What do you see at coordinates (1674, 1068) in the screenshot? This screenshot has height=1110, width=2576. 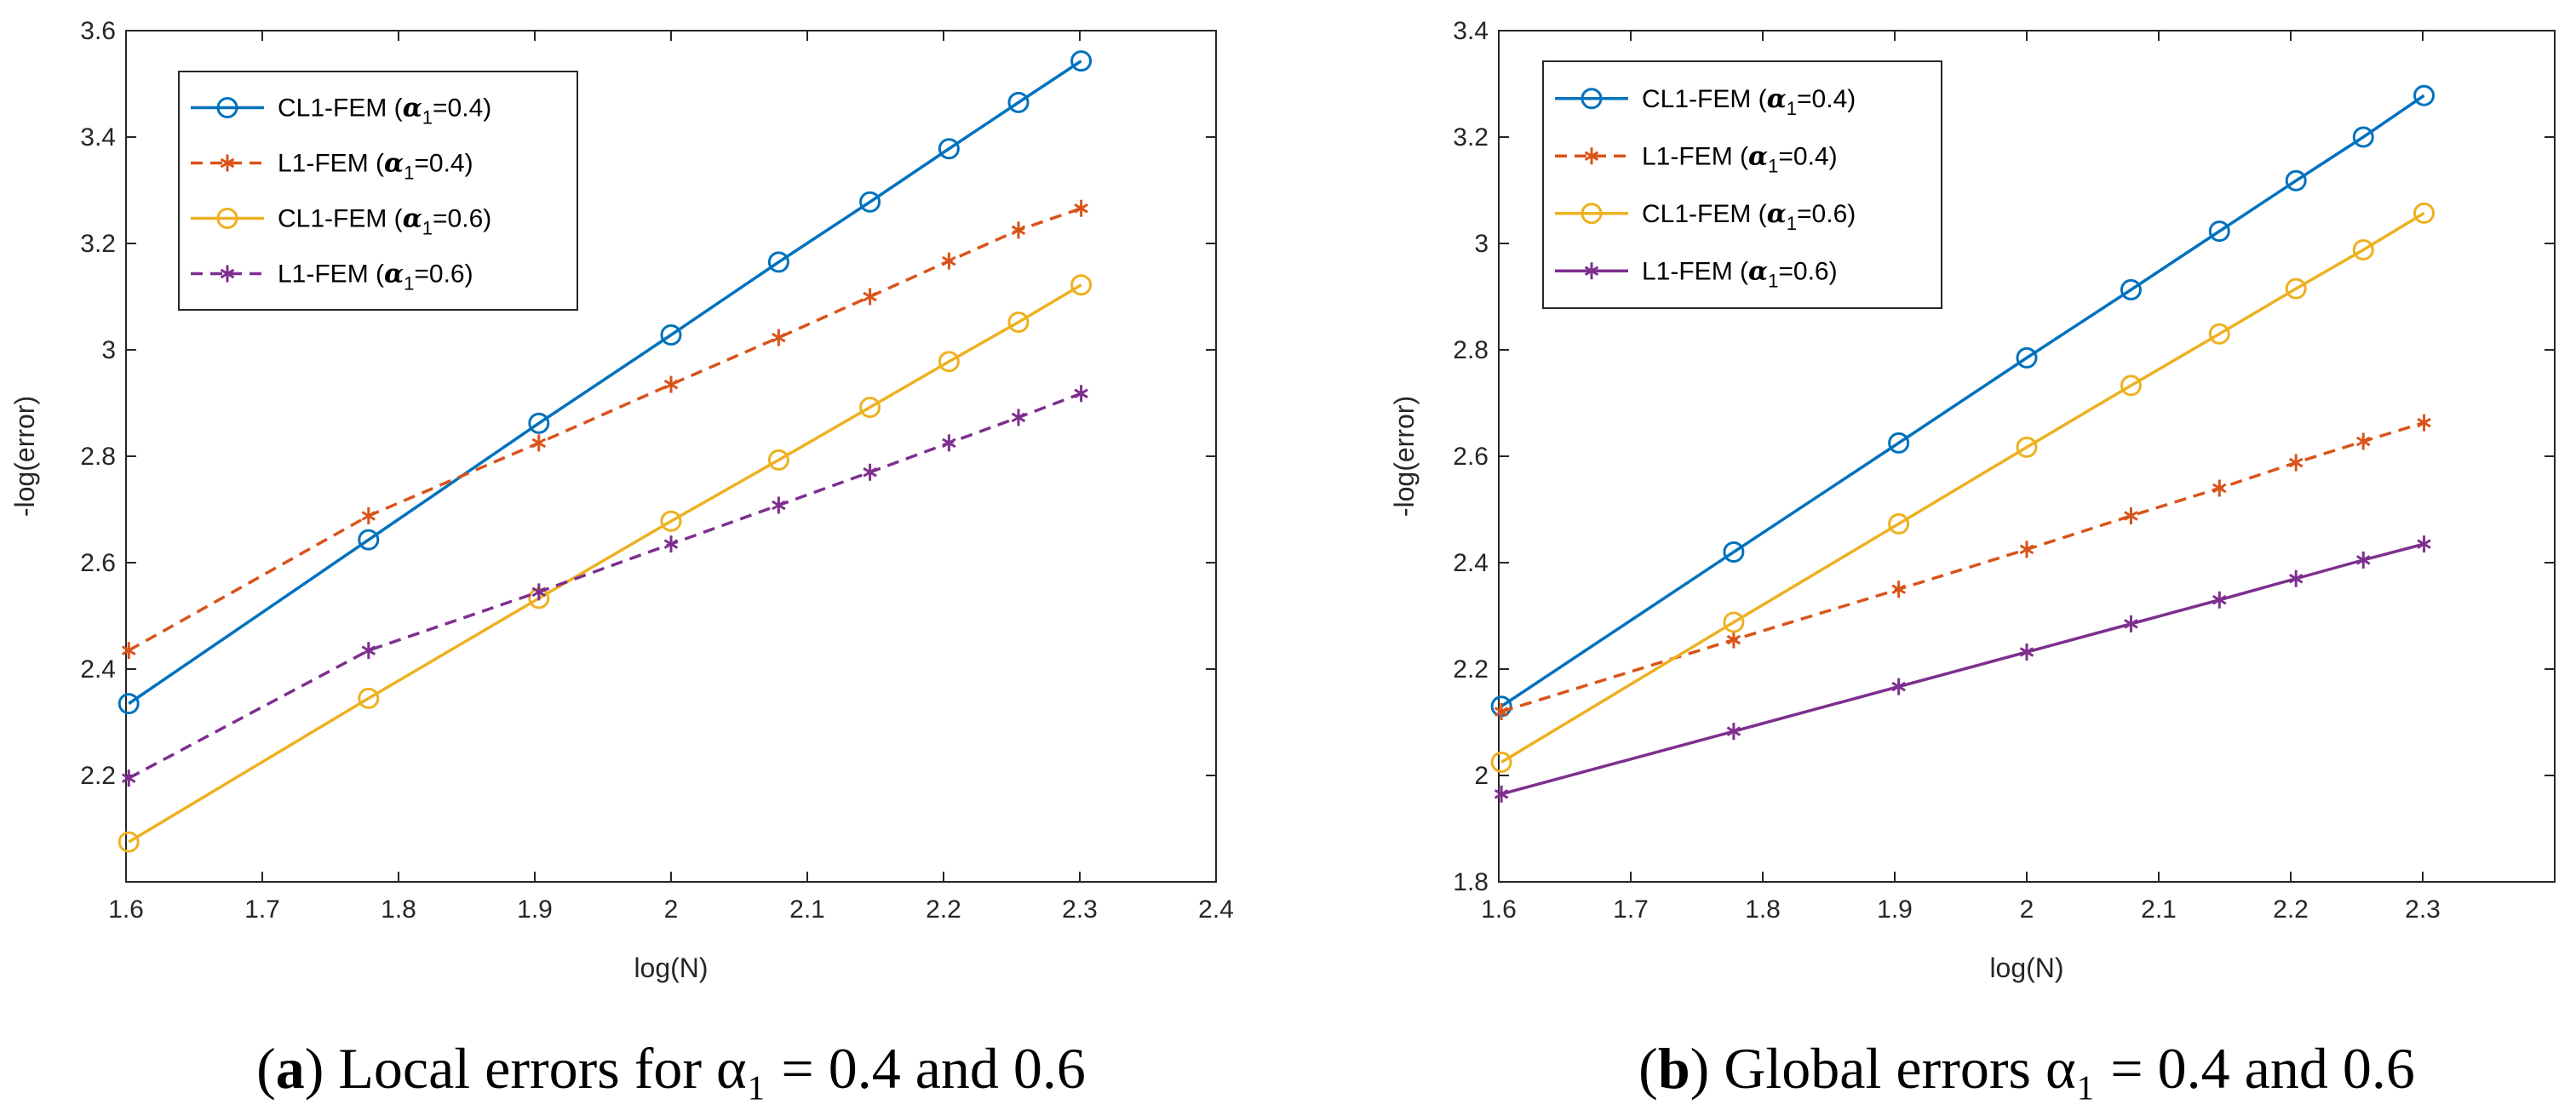 I see `caption-b-label: b` at bounding box center [1674, 1068].